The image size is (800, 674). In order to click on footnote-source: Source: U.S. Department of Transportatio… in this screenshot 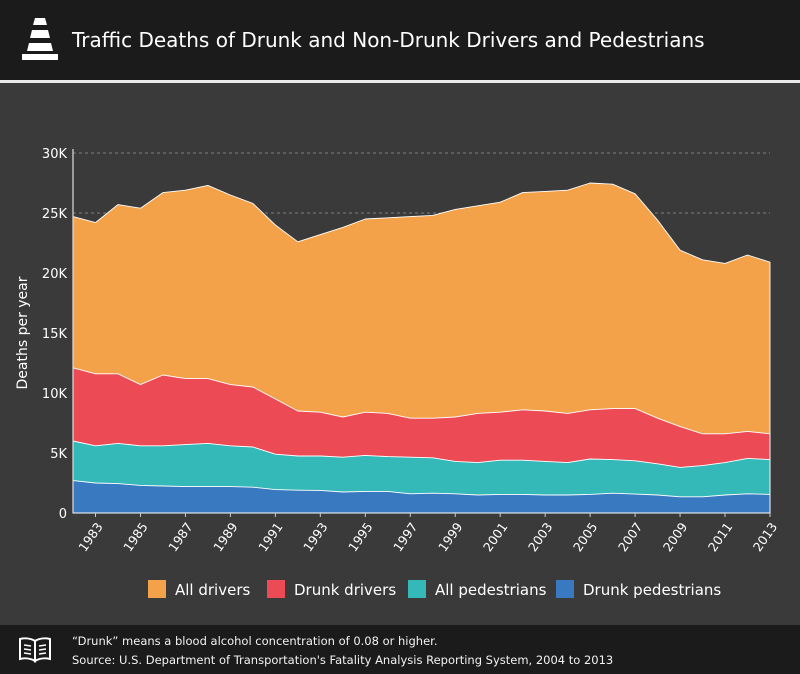, I will do `click(343, 660)`.